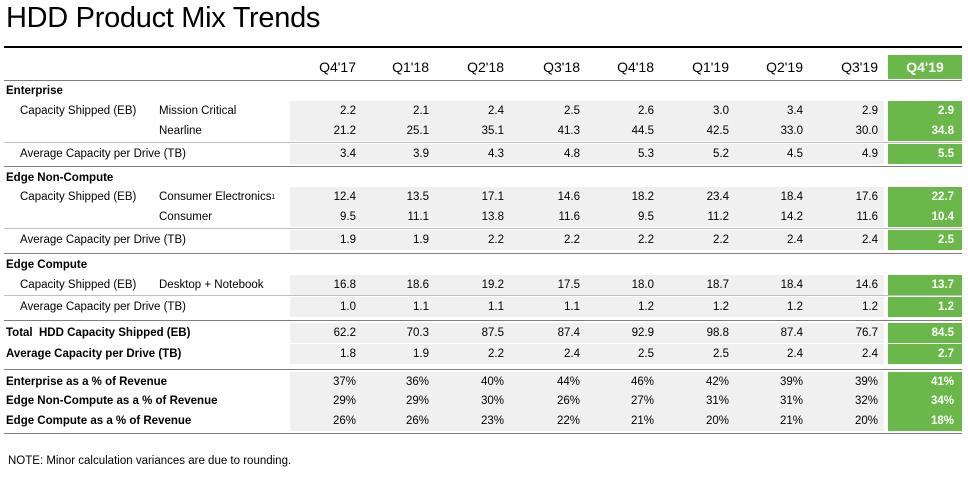  I want to click on cell-value: 4.3, so click(496, 154).